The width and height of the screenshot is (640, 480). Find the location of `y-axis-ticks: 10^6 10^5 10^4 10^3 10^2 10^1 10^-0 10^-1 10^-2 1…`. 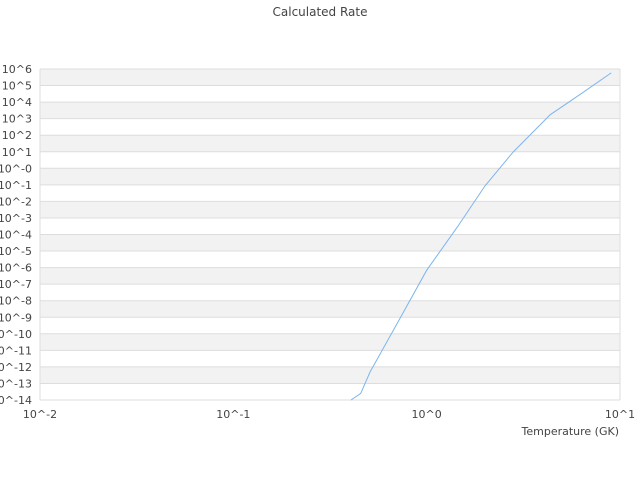

y-axis-ticks: 10^6 10^5 10^4 10^3 10^2 10^1 10^-0 10^-1 10^-2 1… is located at coordinates (16, 235).